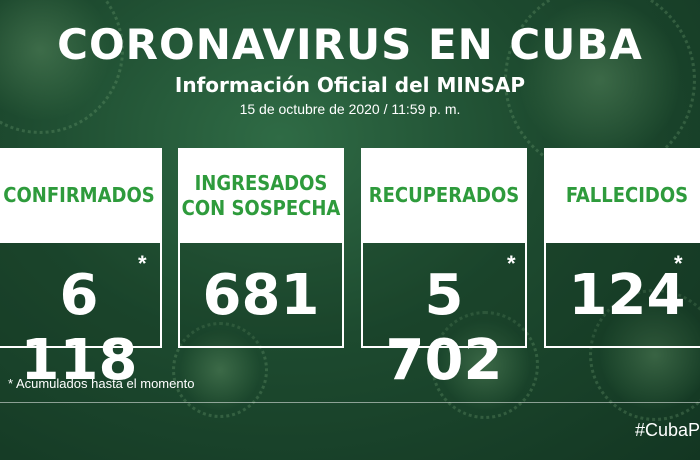  I want to click on card-value-box: 6 118 *, so click(81, 318).